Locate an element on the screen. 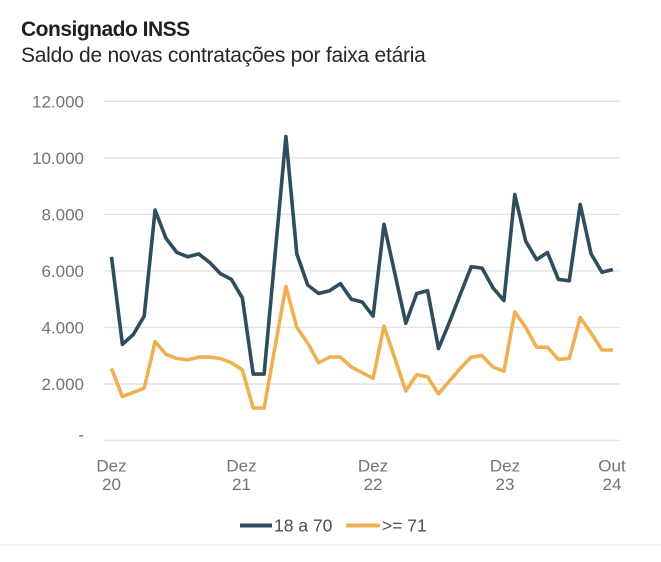 This screenshot has height=562, width=661. svg-text: 18 a 70 is located at coordinates (303, 526).